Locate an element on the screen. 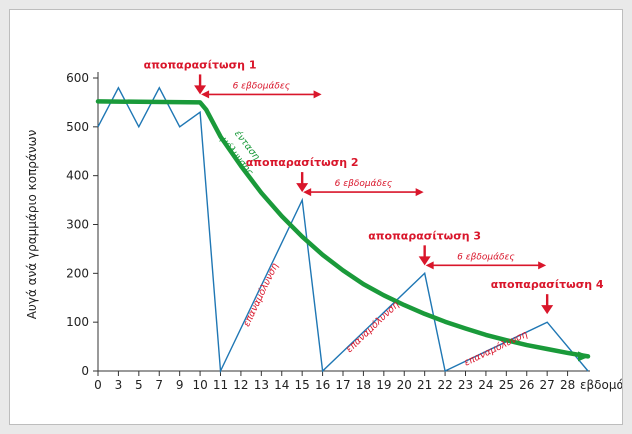  duration-label-1: 6 εβδομάδες is located at coordinates (262, 86).